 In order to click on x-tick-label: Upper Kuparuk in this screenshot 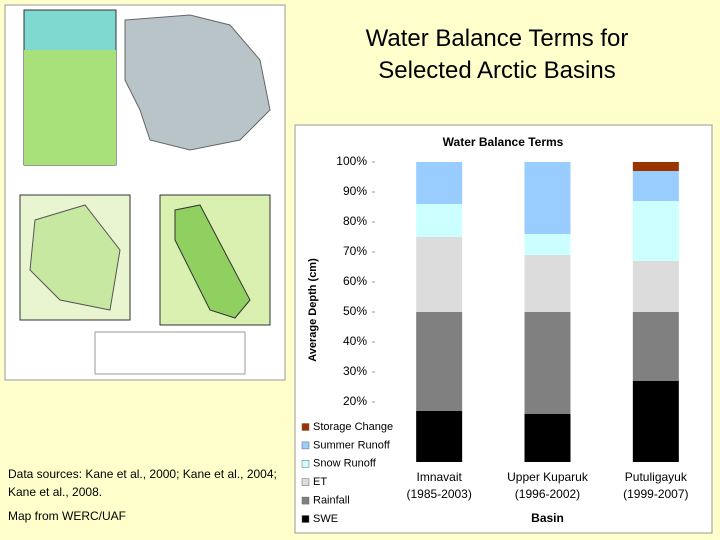, I will do `click(548, 477)`.